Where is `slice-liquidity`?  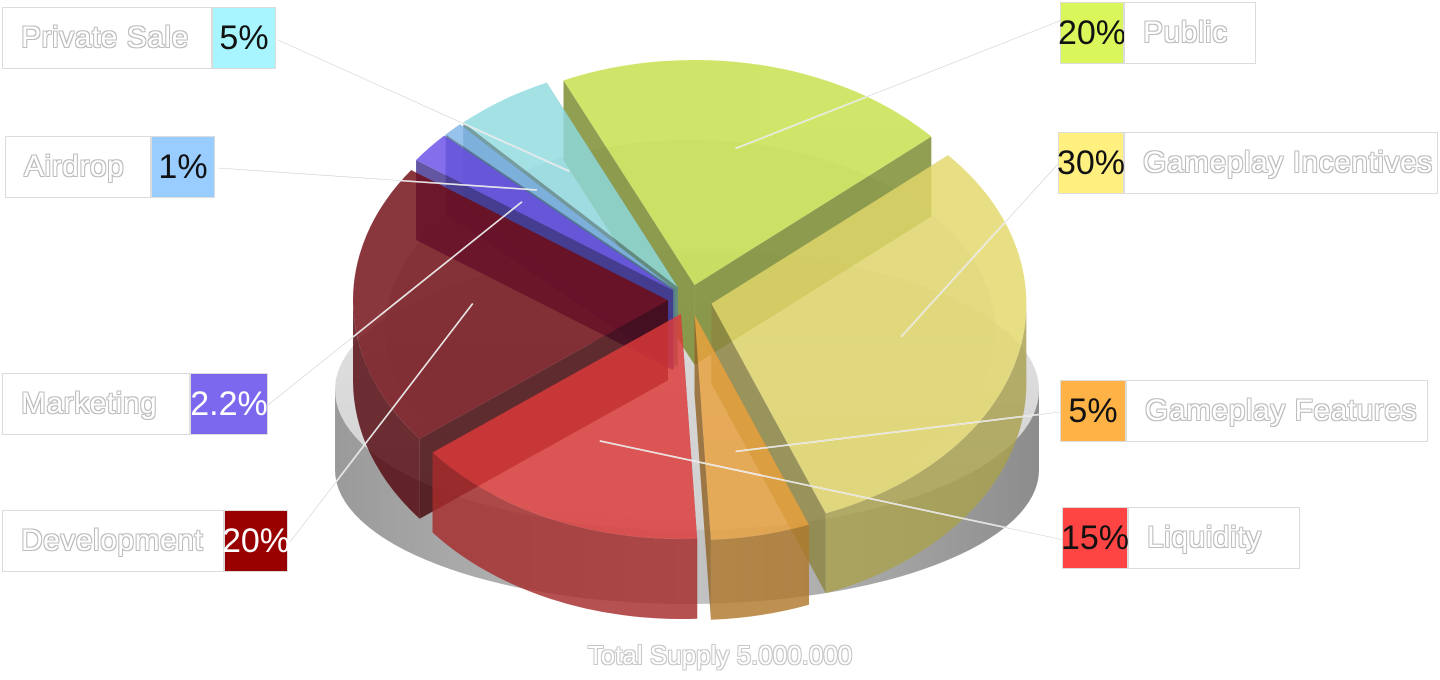 slice-liquidity is located at coordinates (565, 467).